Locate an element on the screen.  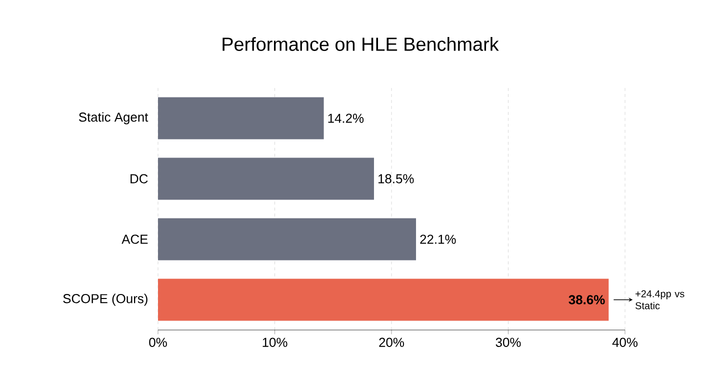
data-label: 22.1% is located at coordinates (438, 239).